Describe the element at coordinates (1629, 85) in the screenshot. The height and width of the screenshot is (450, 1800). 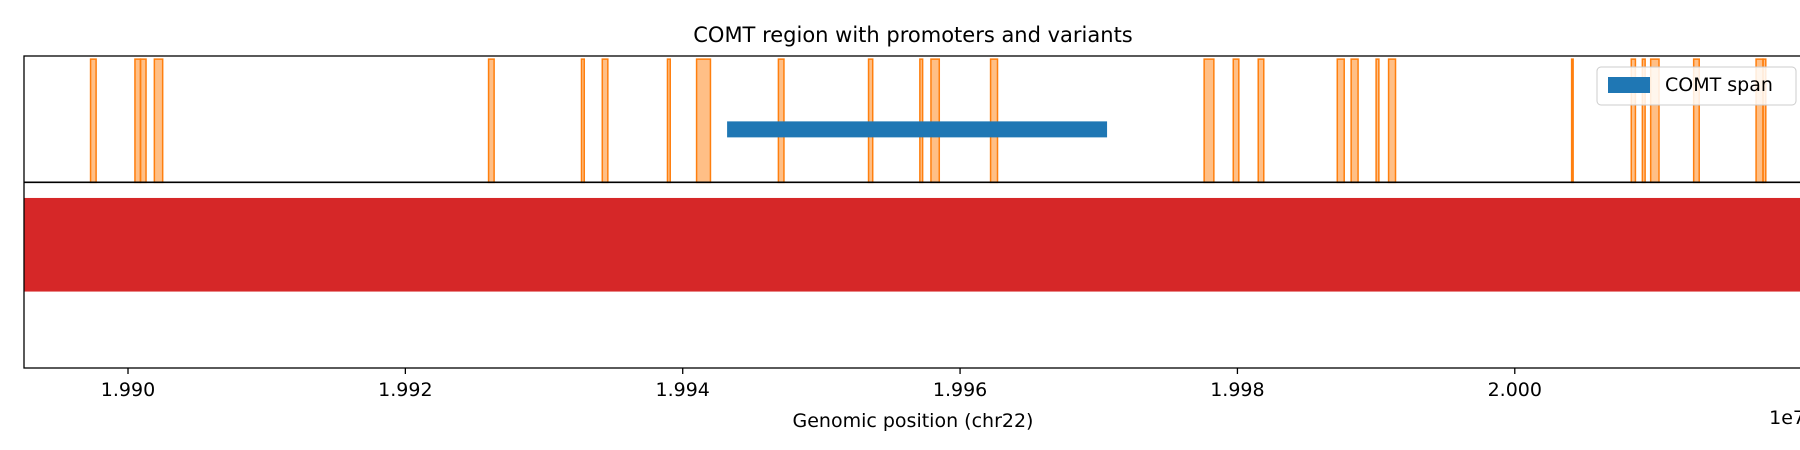
I see `legend-swatch-comt-span` at that location.